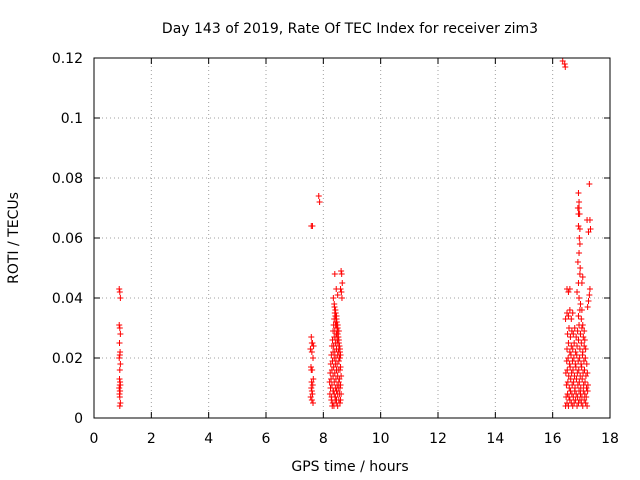 The height and width of the screenshot is (480, 640). What do you see at coordinates (323, 439) in the screenshot?
I see `x-tick-label: 8` at bounding box center [323, 439].